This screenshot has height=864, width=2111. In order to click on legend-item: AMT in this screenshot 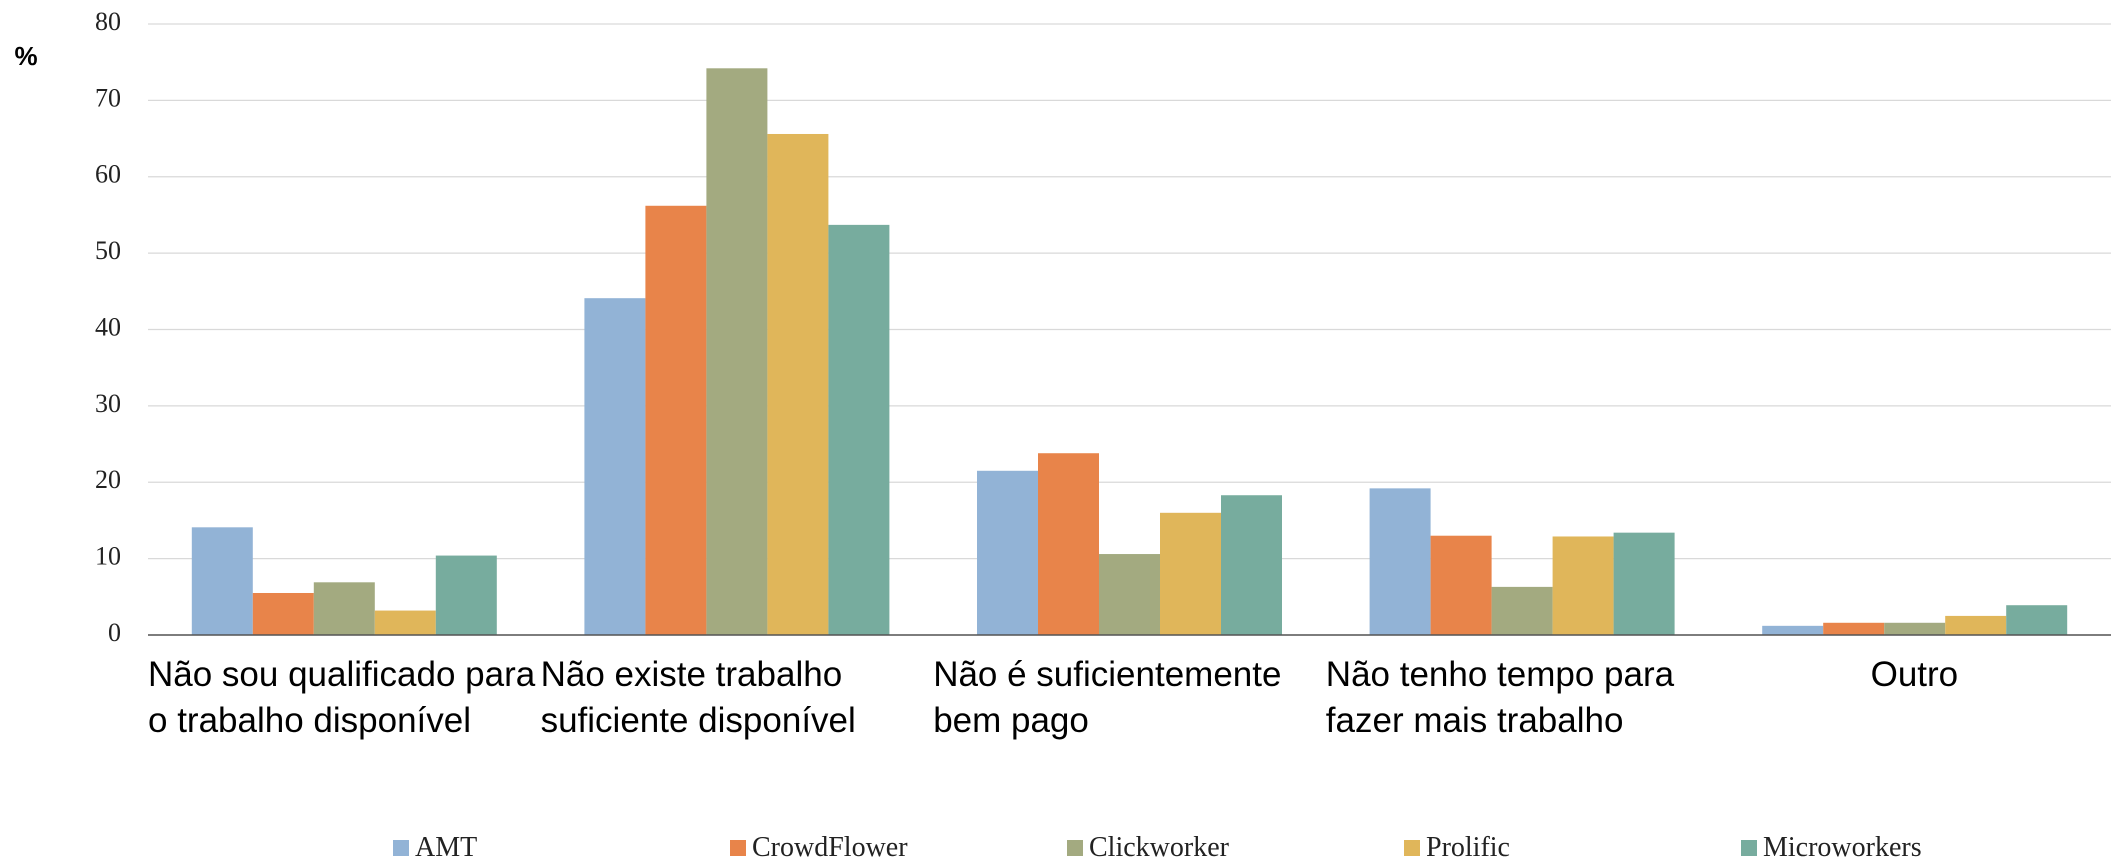, I will do `click(435, 848)`.